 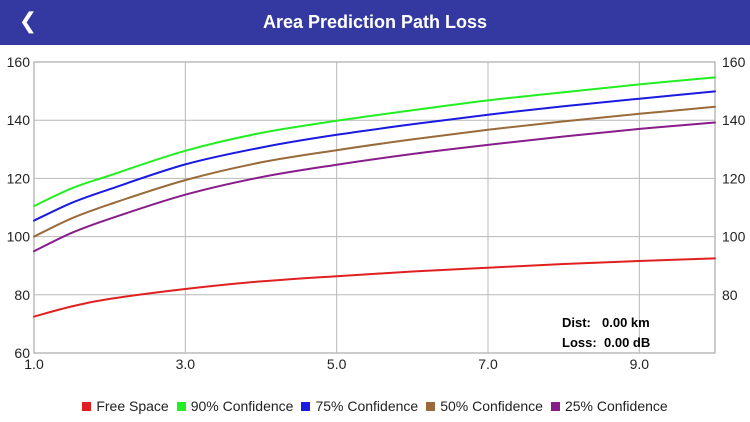 What do you see at coordinates (22, 295) in the screenshot?
I see `y-tick-label-left: 80` at bounding box center [22, 295].